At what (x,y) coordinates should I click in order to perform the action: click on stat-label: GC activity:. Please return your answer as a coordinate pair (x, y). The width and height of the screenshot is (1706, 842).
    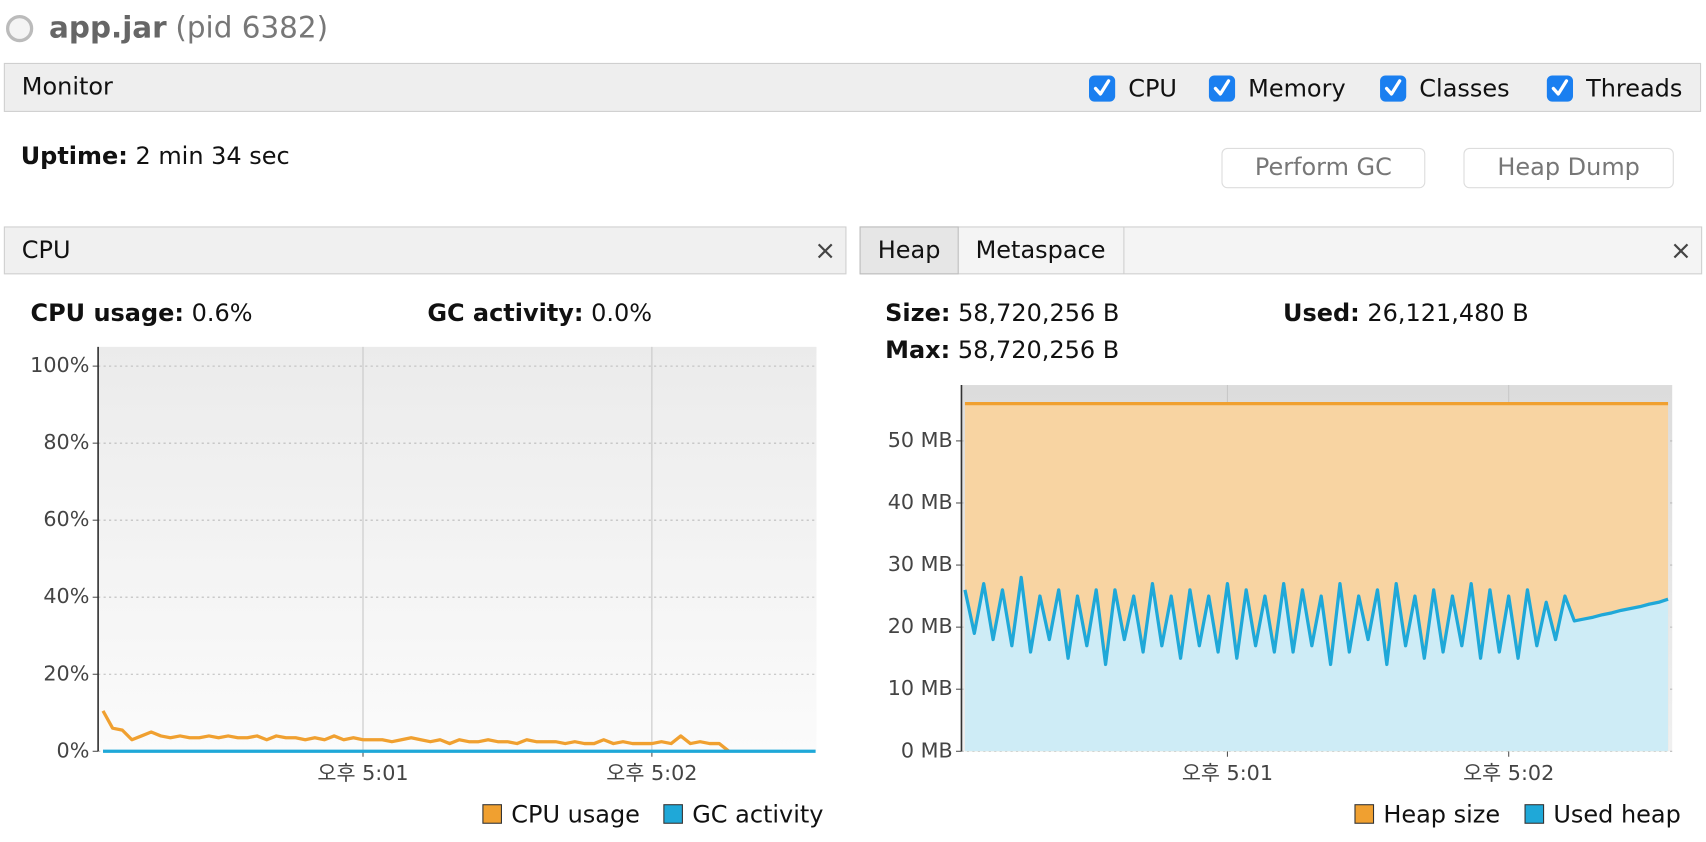
    Looking at the image, I should click on (505, 313).